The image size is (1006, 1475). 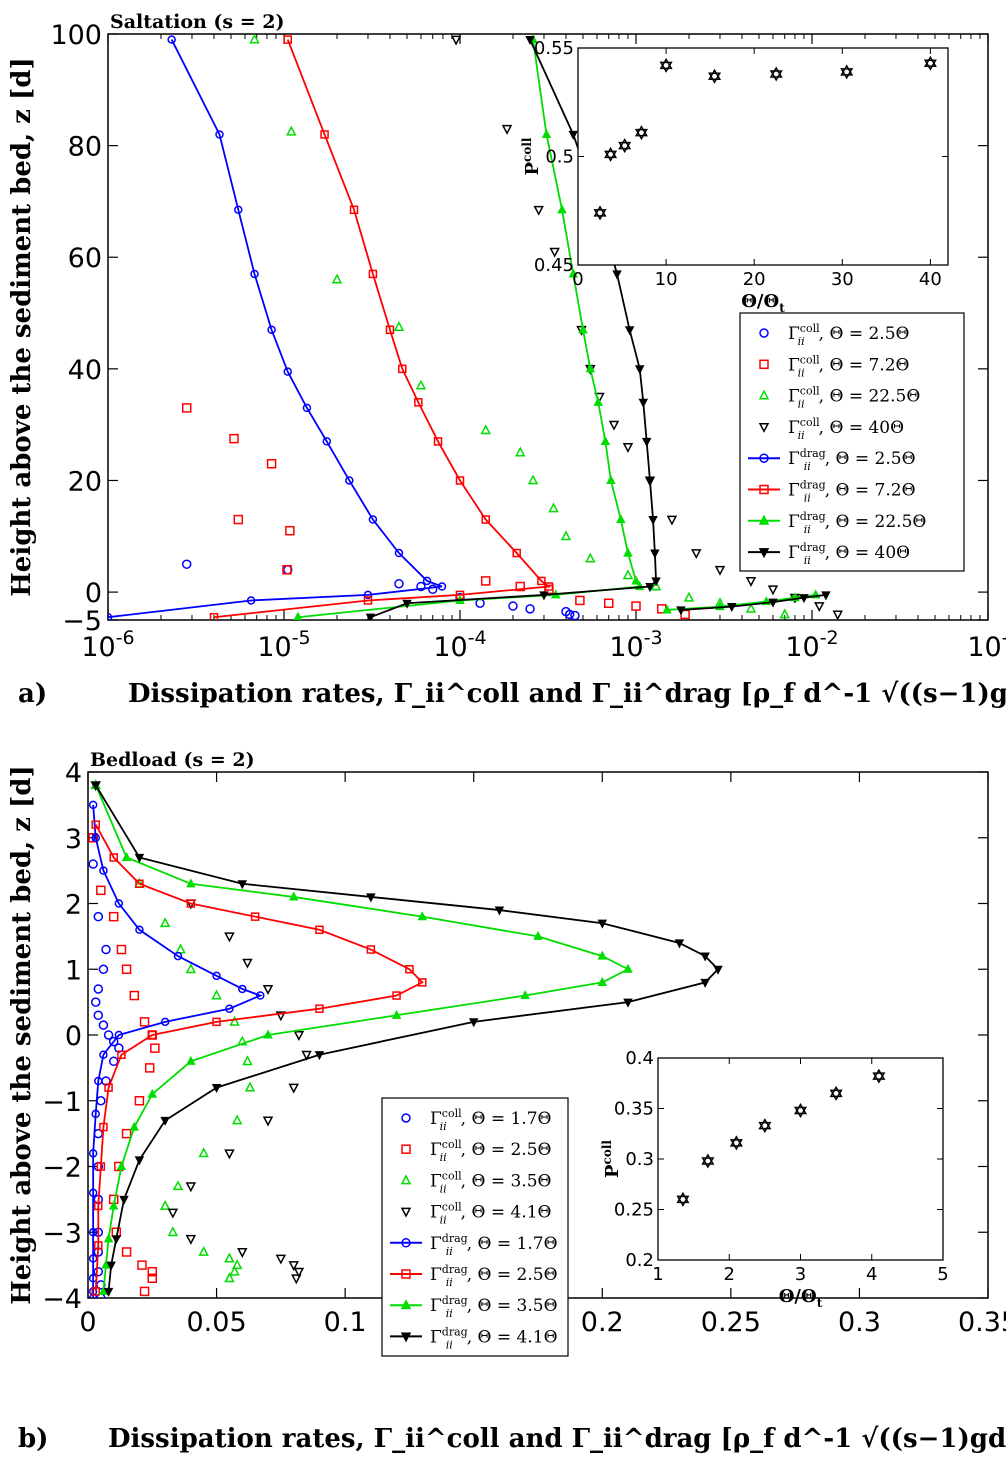 I want to click on y-tick-label: 20, so click(x=85, y=481).